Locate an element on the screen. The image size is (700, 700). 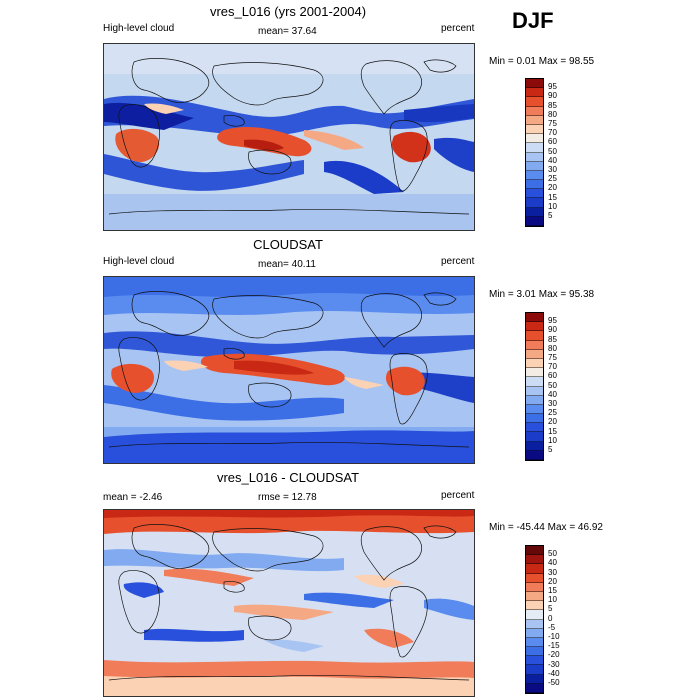
panel2-colorbar is located at coordinates (534, 386).